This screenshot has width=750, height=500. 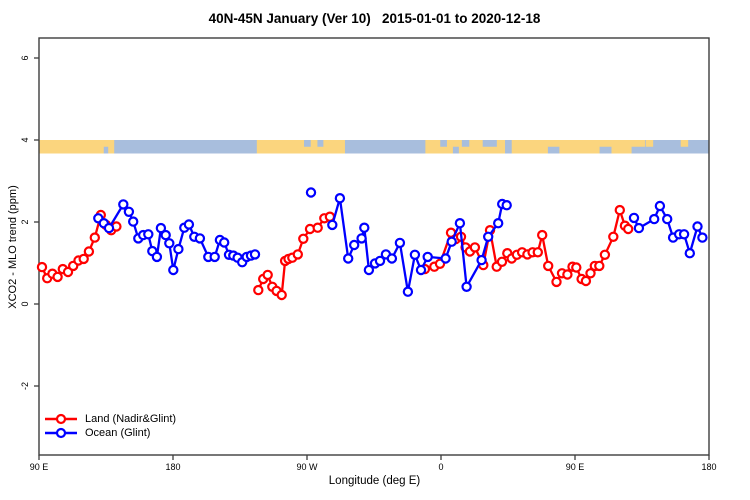 I want to click on y-tick-label: 2, so click(x=25, y=221).